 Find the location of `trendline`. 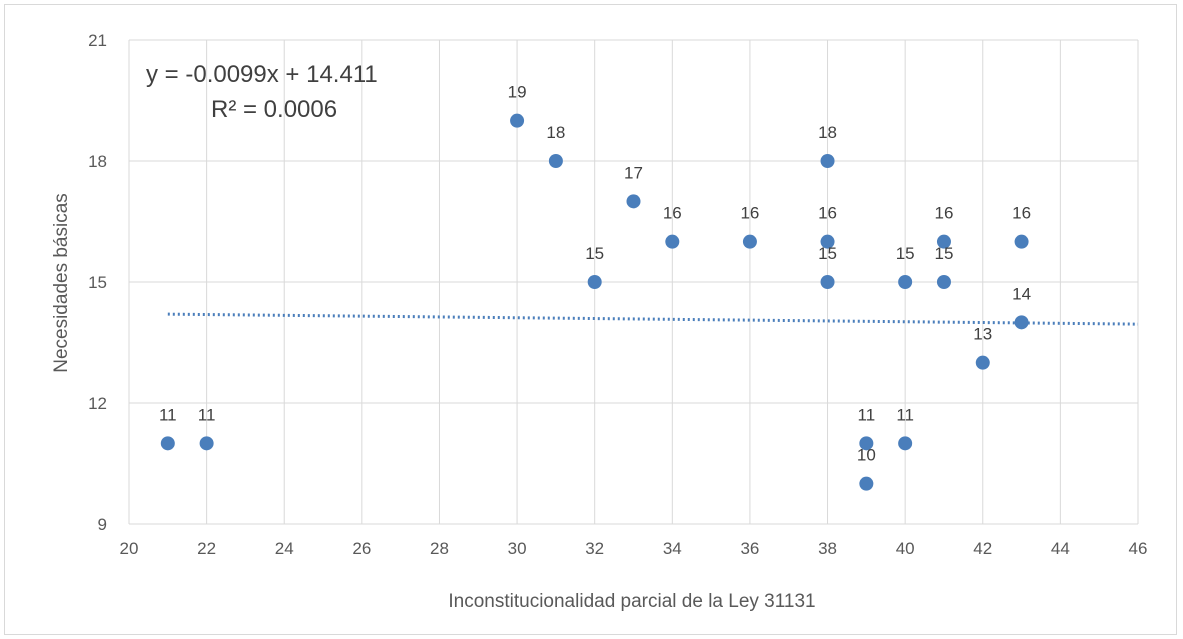

trendline is located at coordinates (653, 319).